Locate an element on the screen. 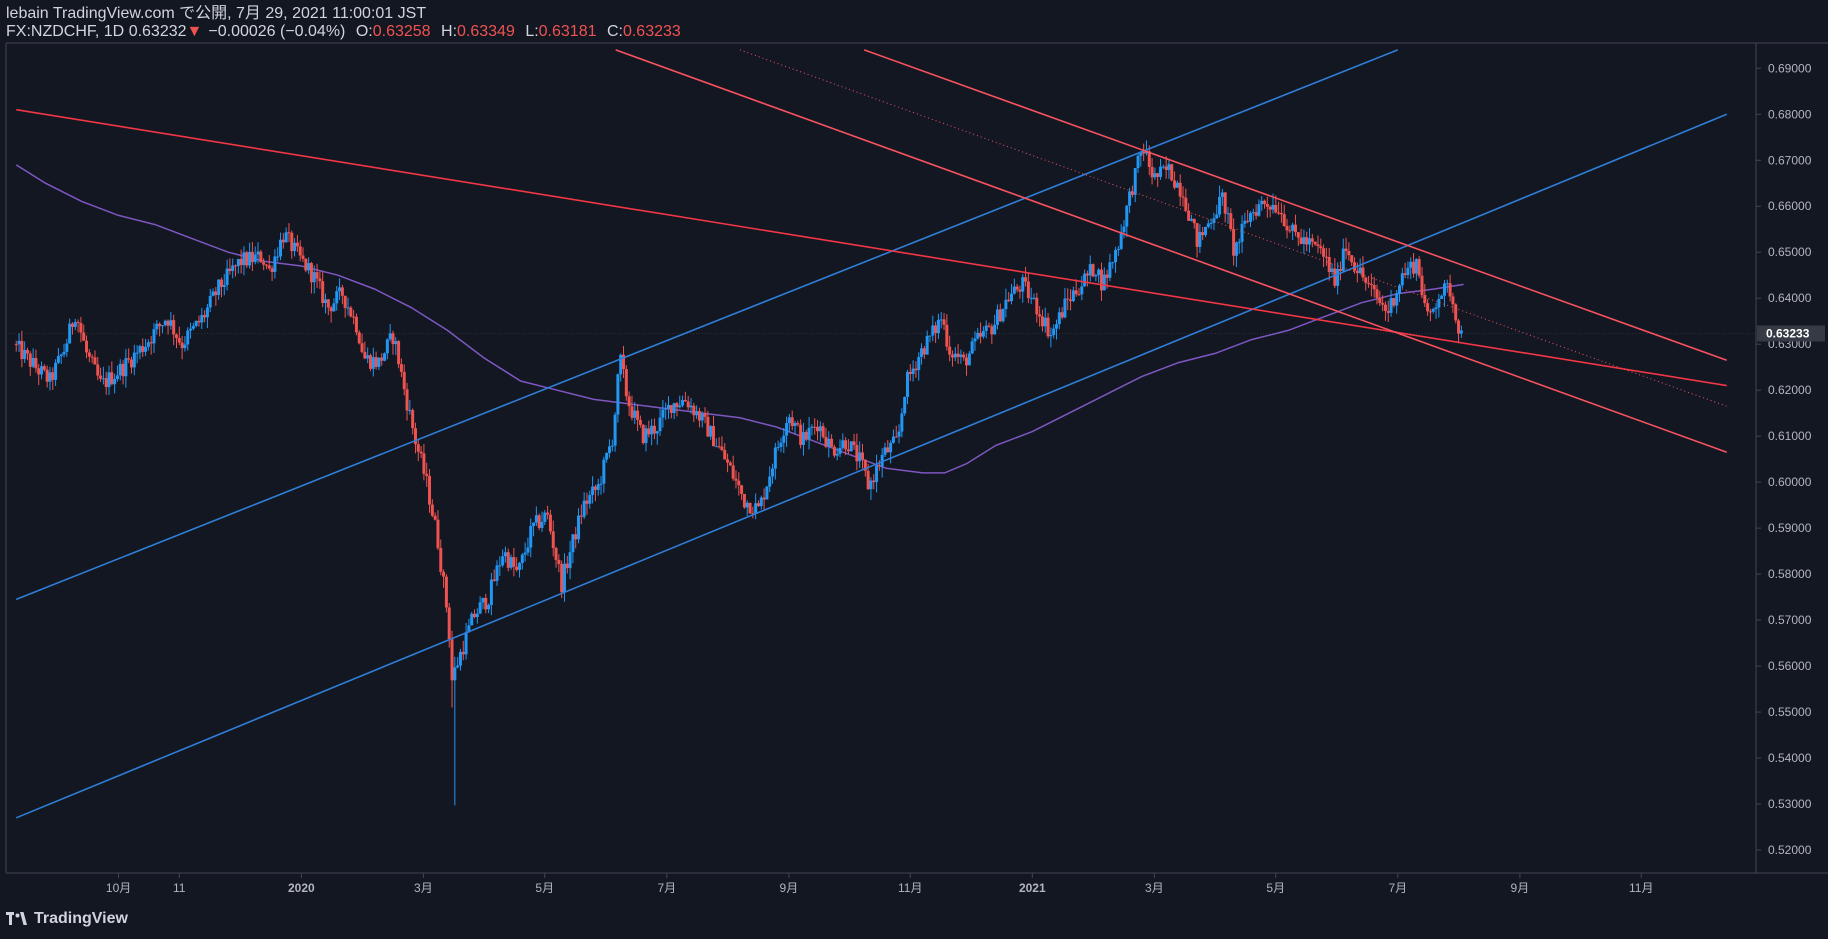 This screenshot has width=1828, height=939. x-tick-label: 2021 is located at coordinates (1032, 888).